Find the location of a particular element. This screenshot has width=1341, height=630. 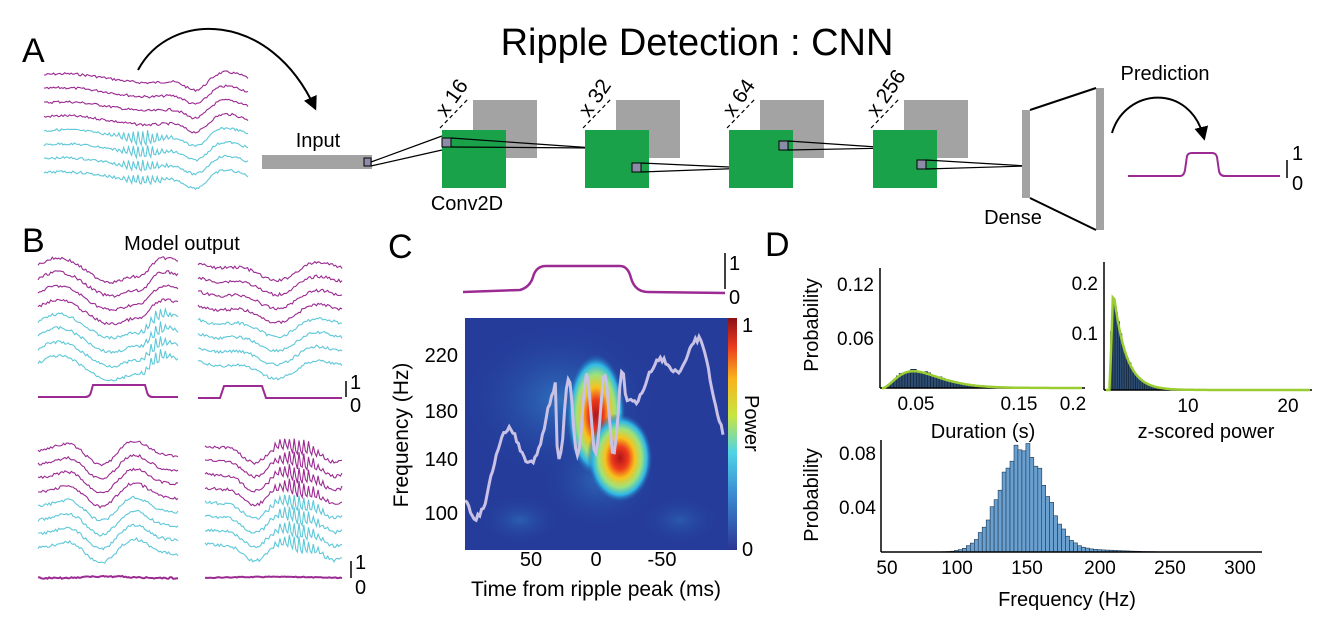

f-ytick-2: 0.04 is located at coordinates (857, 508).